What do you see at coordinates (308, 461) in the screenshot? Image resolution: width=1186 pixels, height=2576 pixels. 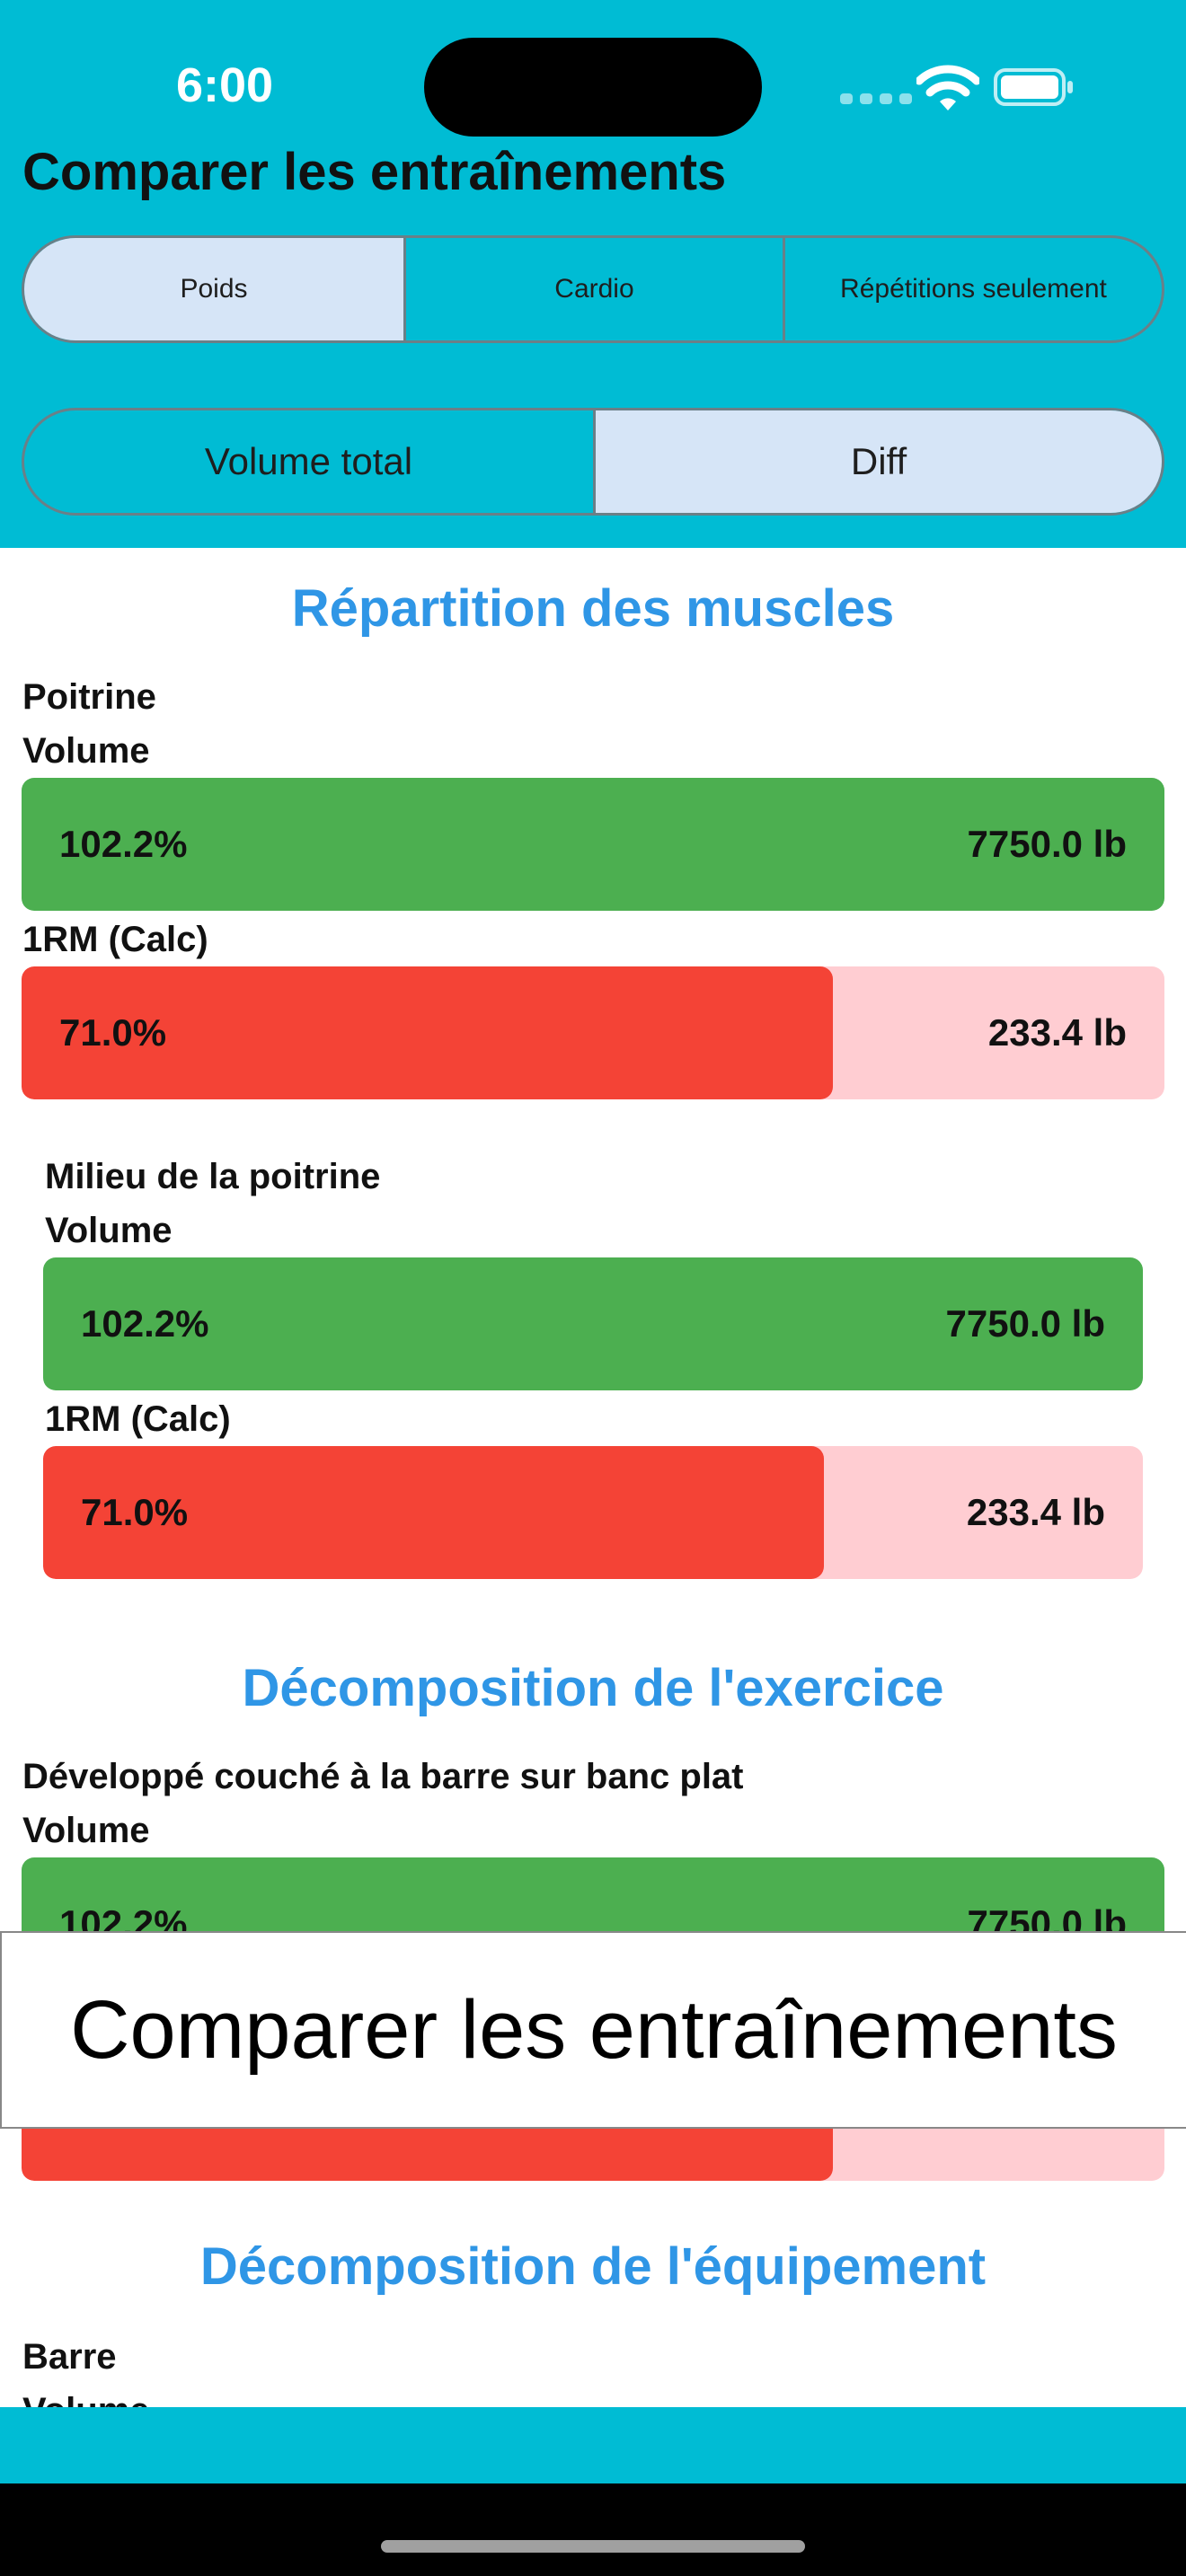 I see `tab-volume-total: Volume total` at bounding box center [308, 461].